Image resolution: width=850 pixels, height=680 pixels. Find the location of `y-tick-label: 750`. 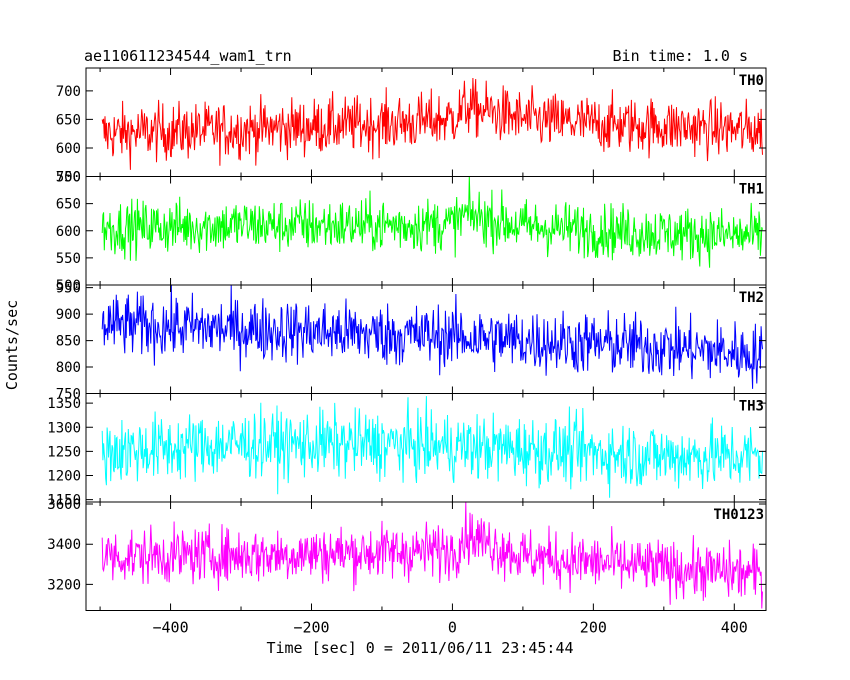

y-tick-label: 750 is located at coordinates (68, 395).